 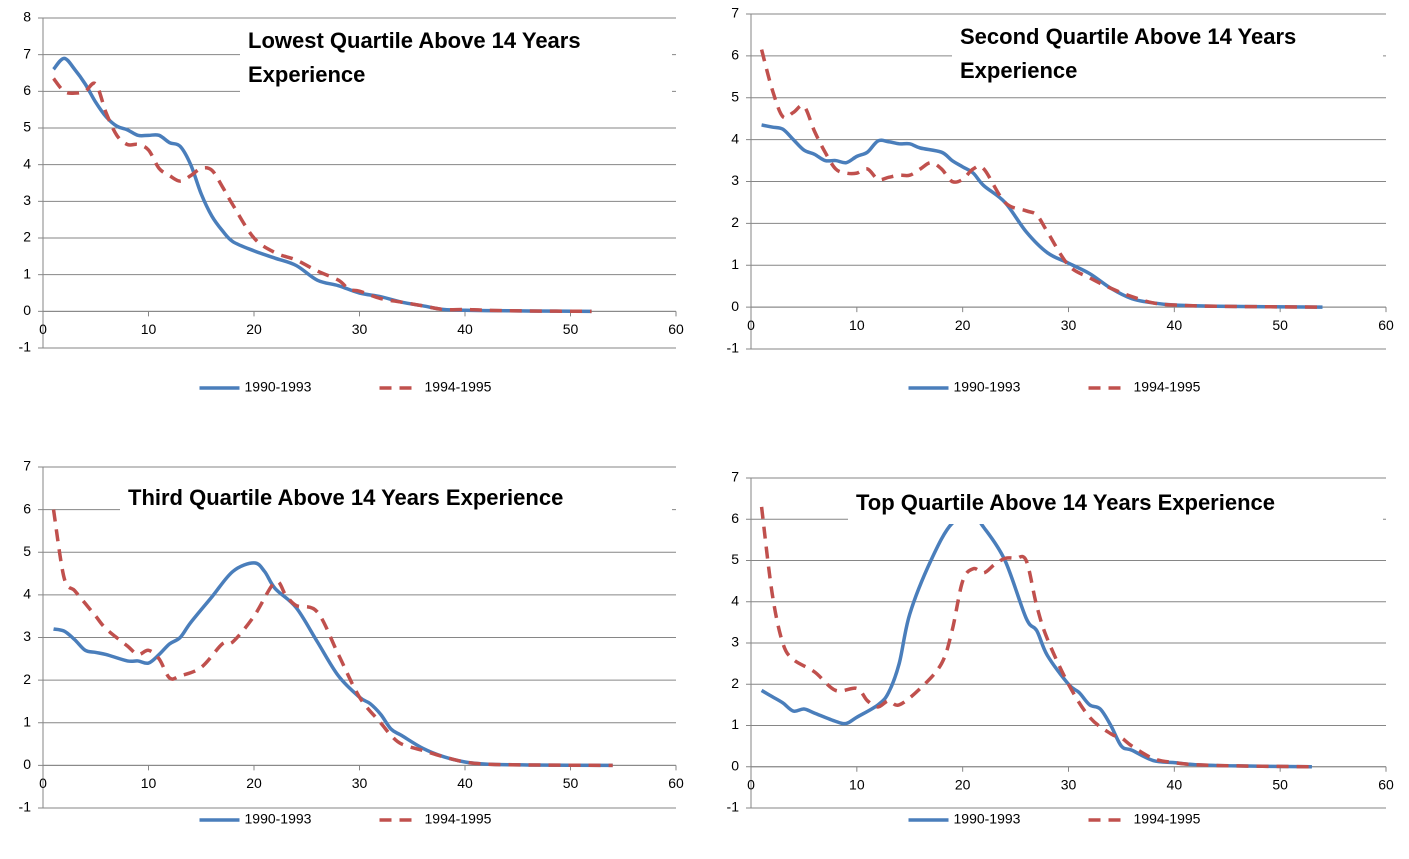 I want to click on chart-title: Top Quartile Above 14 Years Experience, so click(x=1115, y=503).